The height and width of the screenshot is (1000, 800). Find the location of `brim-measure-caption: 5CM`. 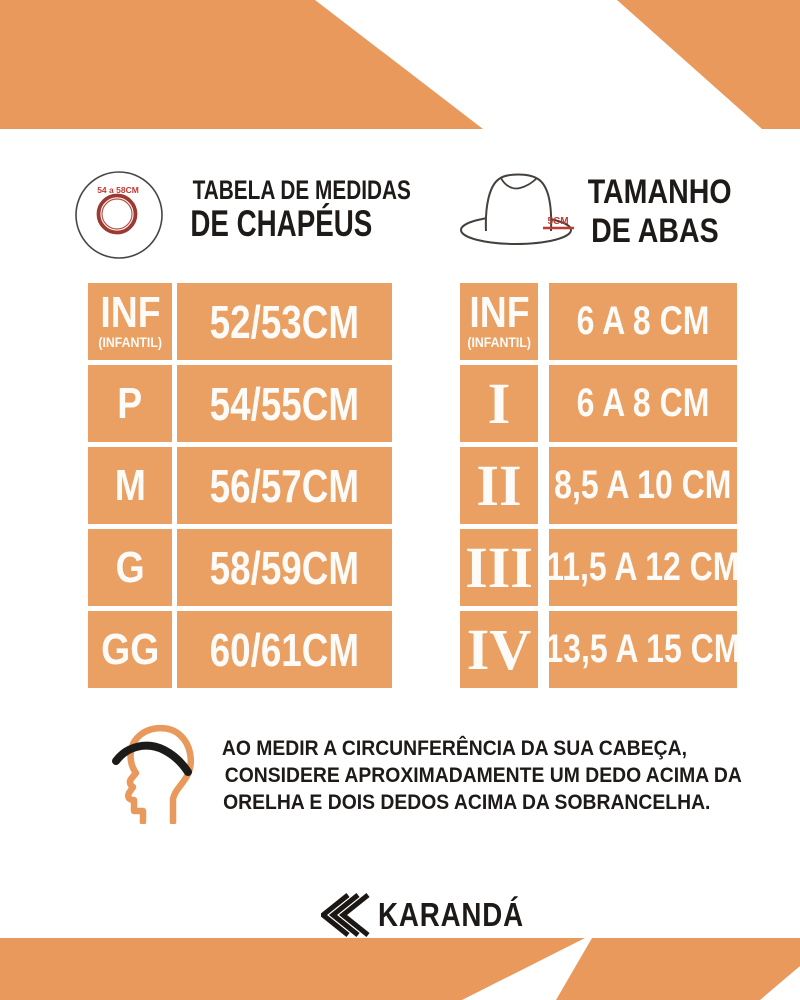

brim-measure-caption: 5CM is located at coordinates (557, 221).